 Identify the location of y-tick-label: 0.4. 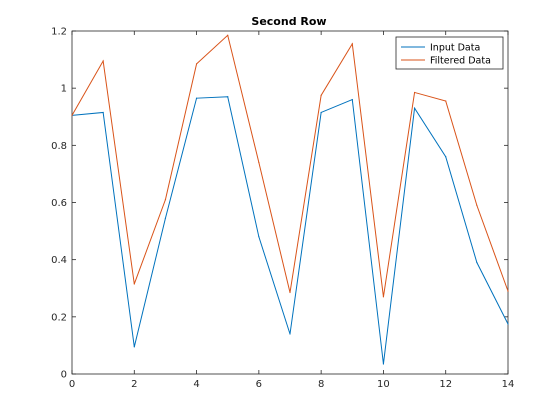
(59, 260).